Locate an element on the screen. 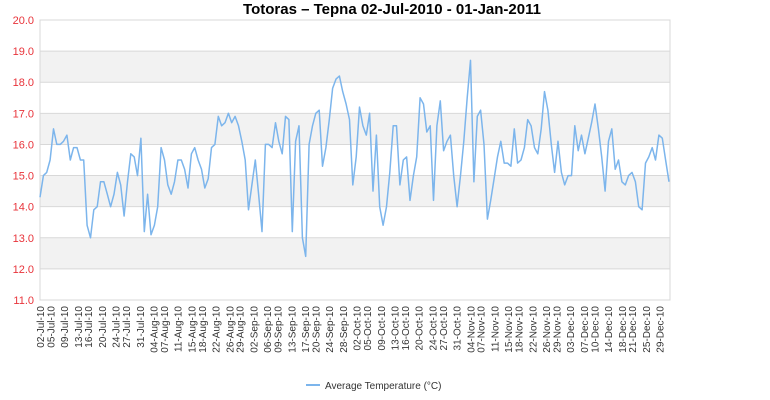 The image size is (770, 400). x-tick-label: 15-Nov-10 is located at coordinates (509, 329).